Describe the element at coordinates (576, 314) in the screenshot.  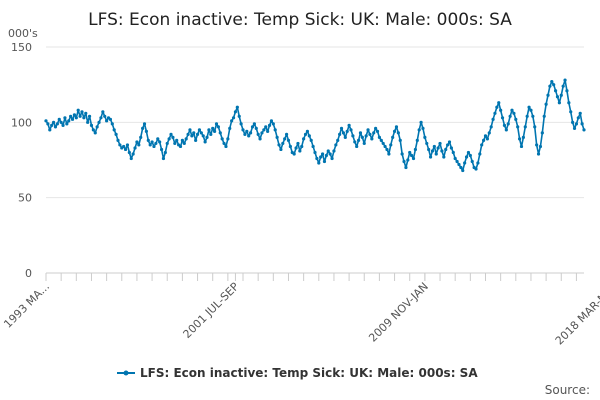
I see `x-tick-label: 2018 MAR-MAY` at that location.